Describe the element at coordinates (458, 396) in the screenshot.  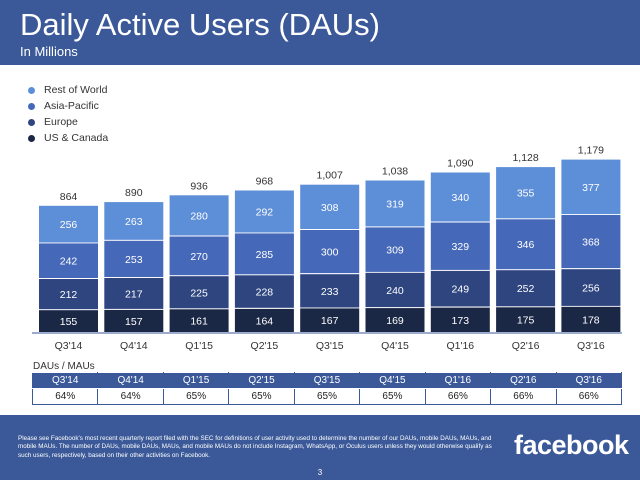
I see `dau-mau-value: 66%` at that location.